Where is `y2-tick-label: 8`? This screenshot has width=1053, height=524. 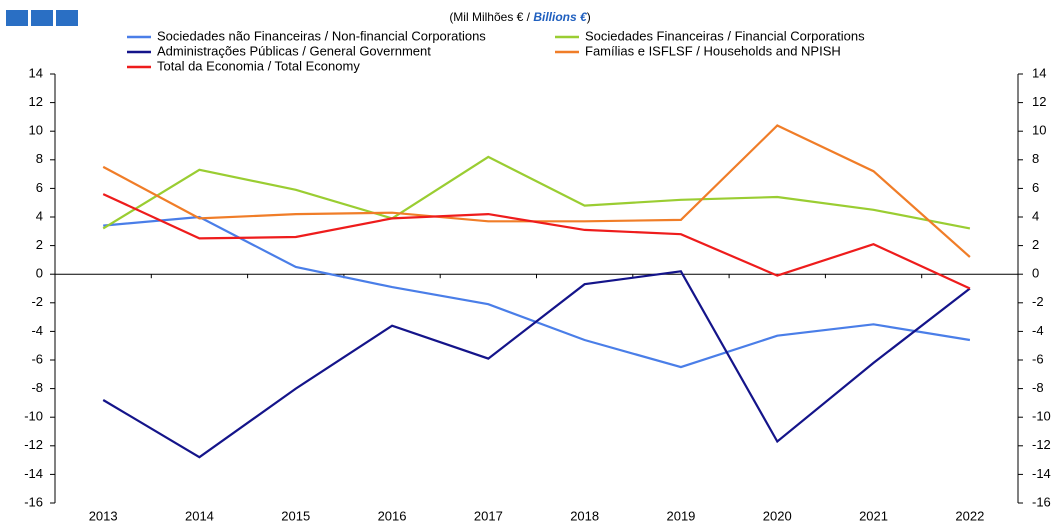
y2-tick-label: 8 is located at coordinates (1035, 158).